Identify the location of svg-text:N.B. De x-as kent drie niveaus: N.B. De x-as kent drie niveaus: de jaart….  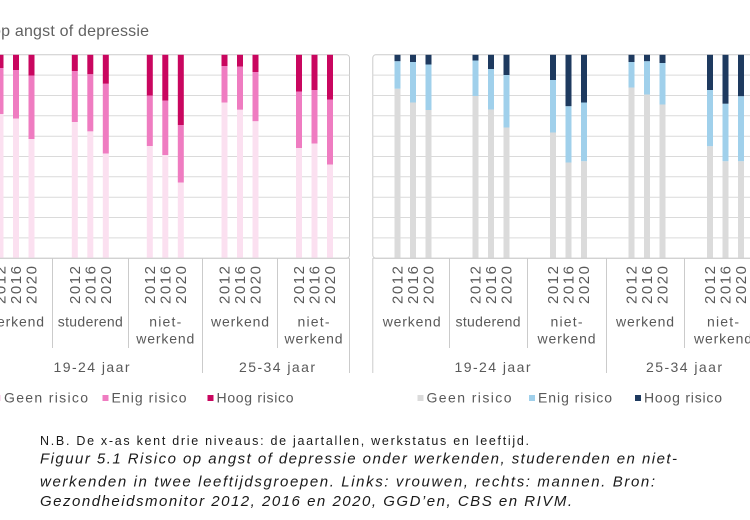
(284, 441).